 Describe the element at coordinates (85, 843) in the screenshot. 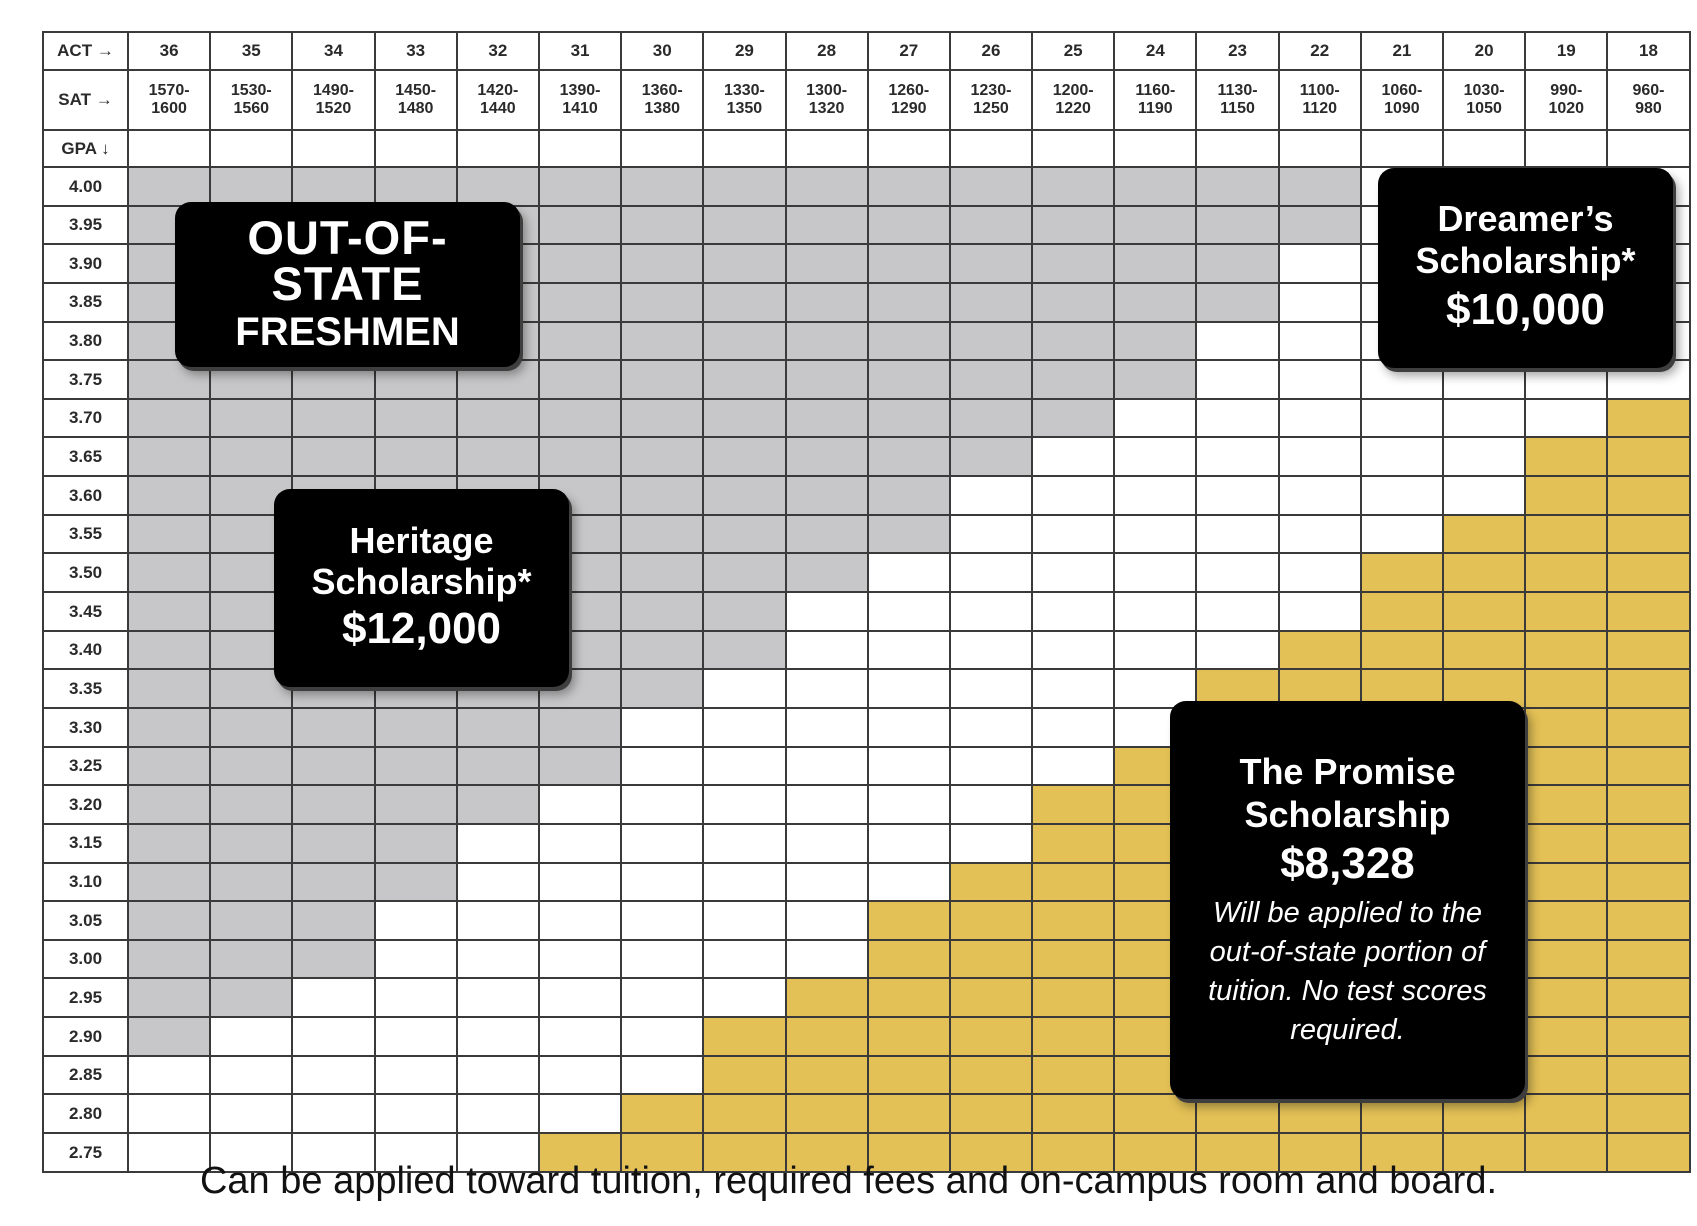

I see `gpa-tick-3.15: 3.15` at that location.